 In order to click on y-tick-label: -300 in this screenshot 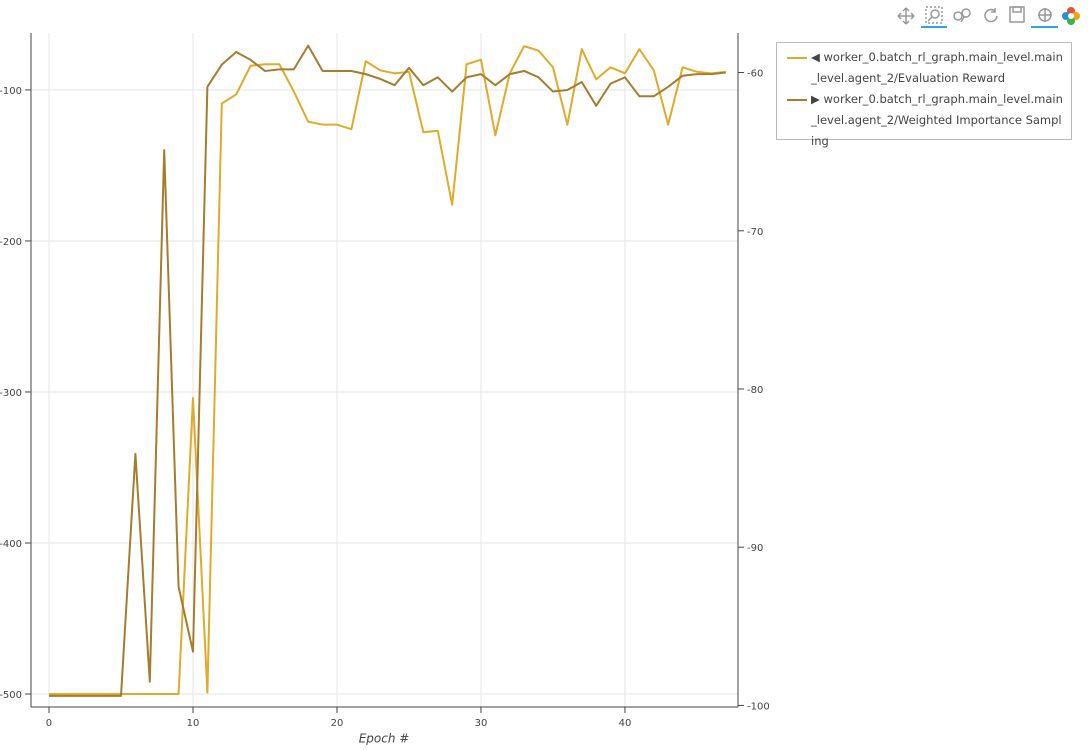, I will do `click(11, 393)`.